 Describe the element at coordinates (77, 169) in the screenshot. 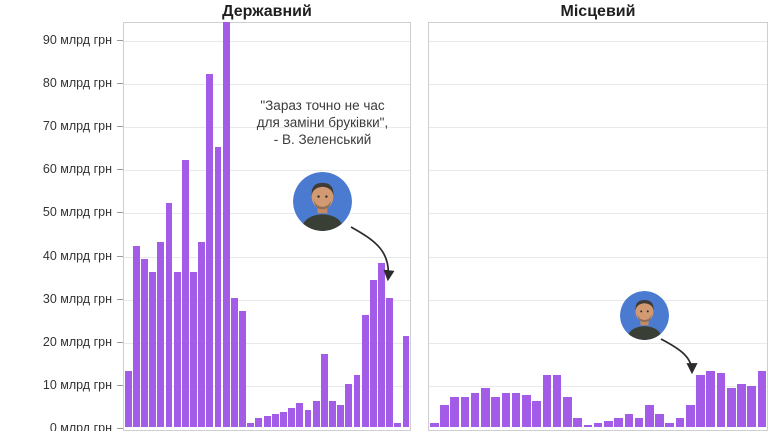

I see `y-axis-label: 60 млрд грн` at that location.